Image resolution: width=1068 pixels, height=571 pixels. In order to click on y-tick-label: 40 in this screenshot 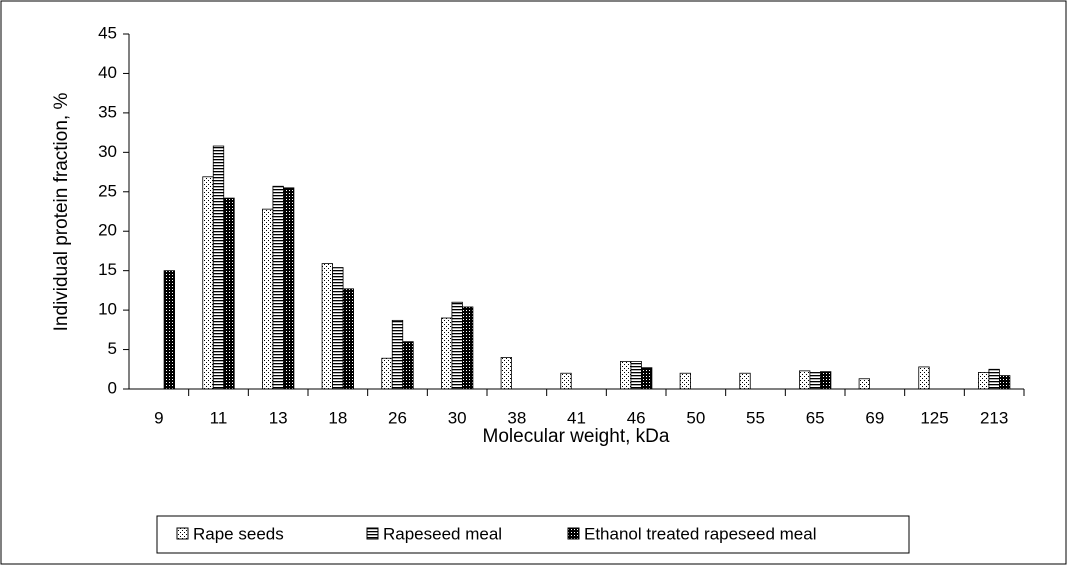, I will do `click(107, 72)`.